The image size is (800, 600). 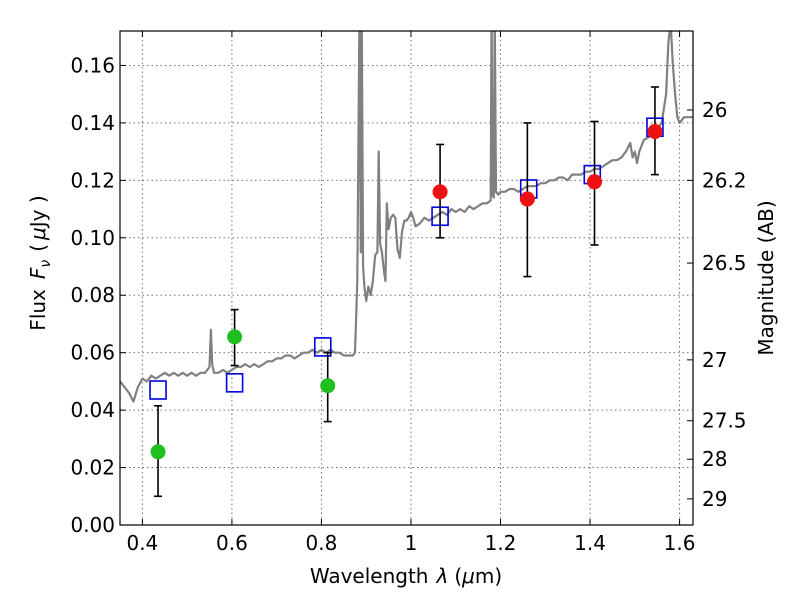 I want to click on mag-tick-label: 26, so click(x=714, y=110).